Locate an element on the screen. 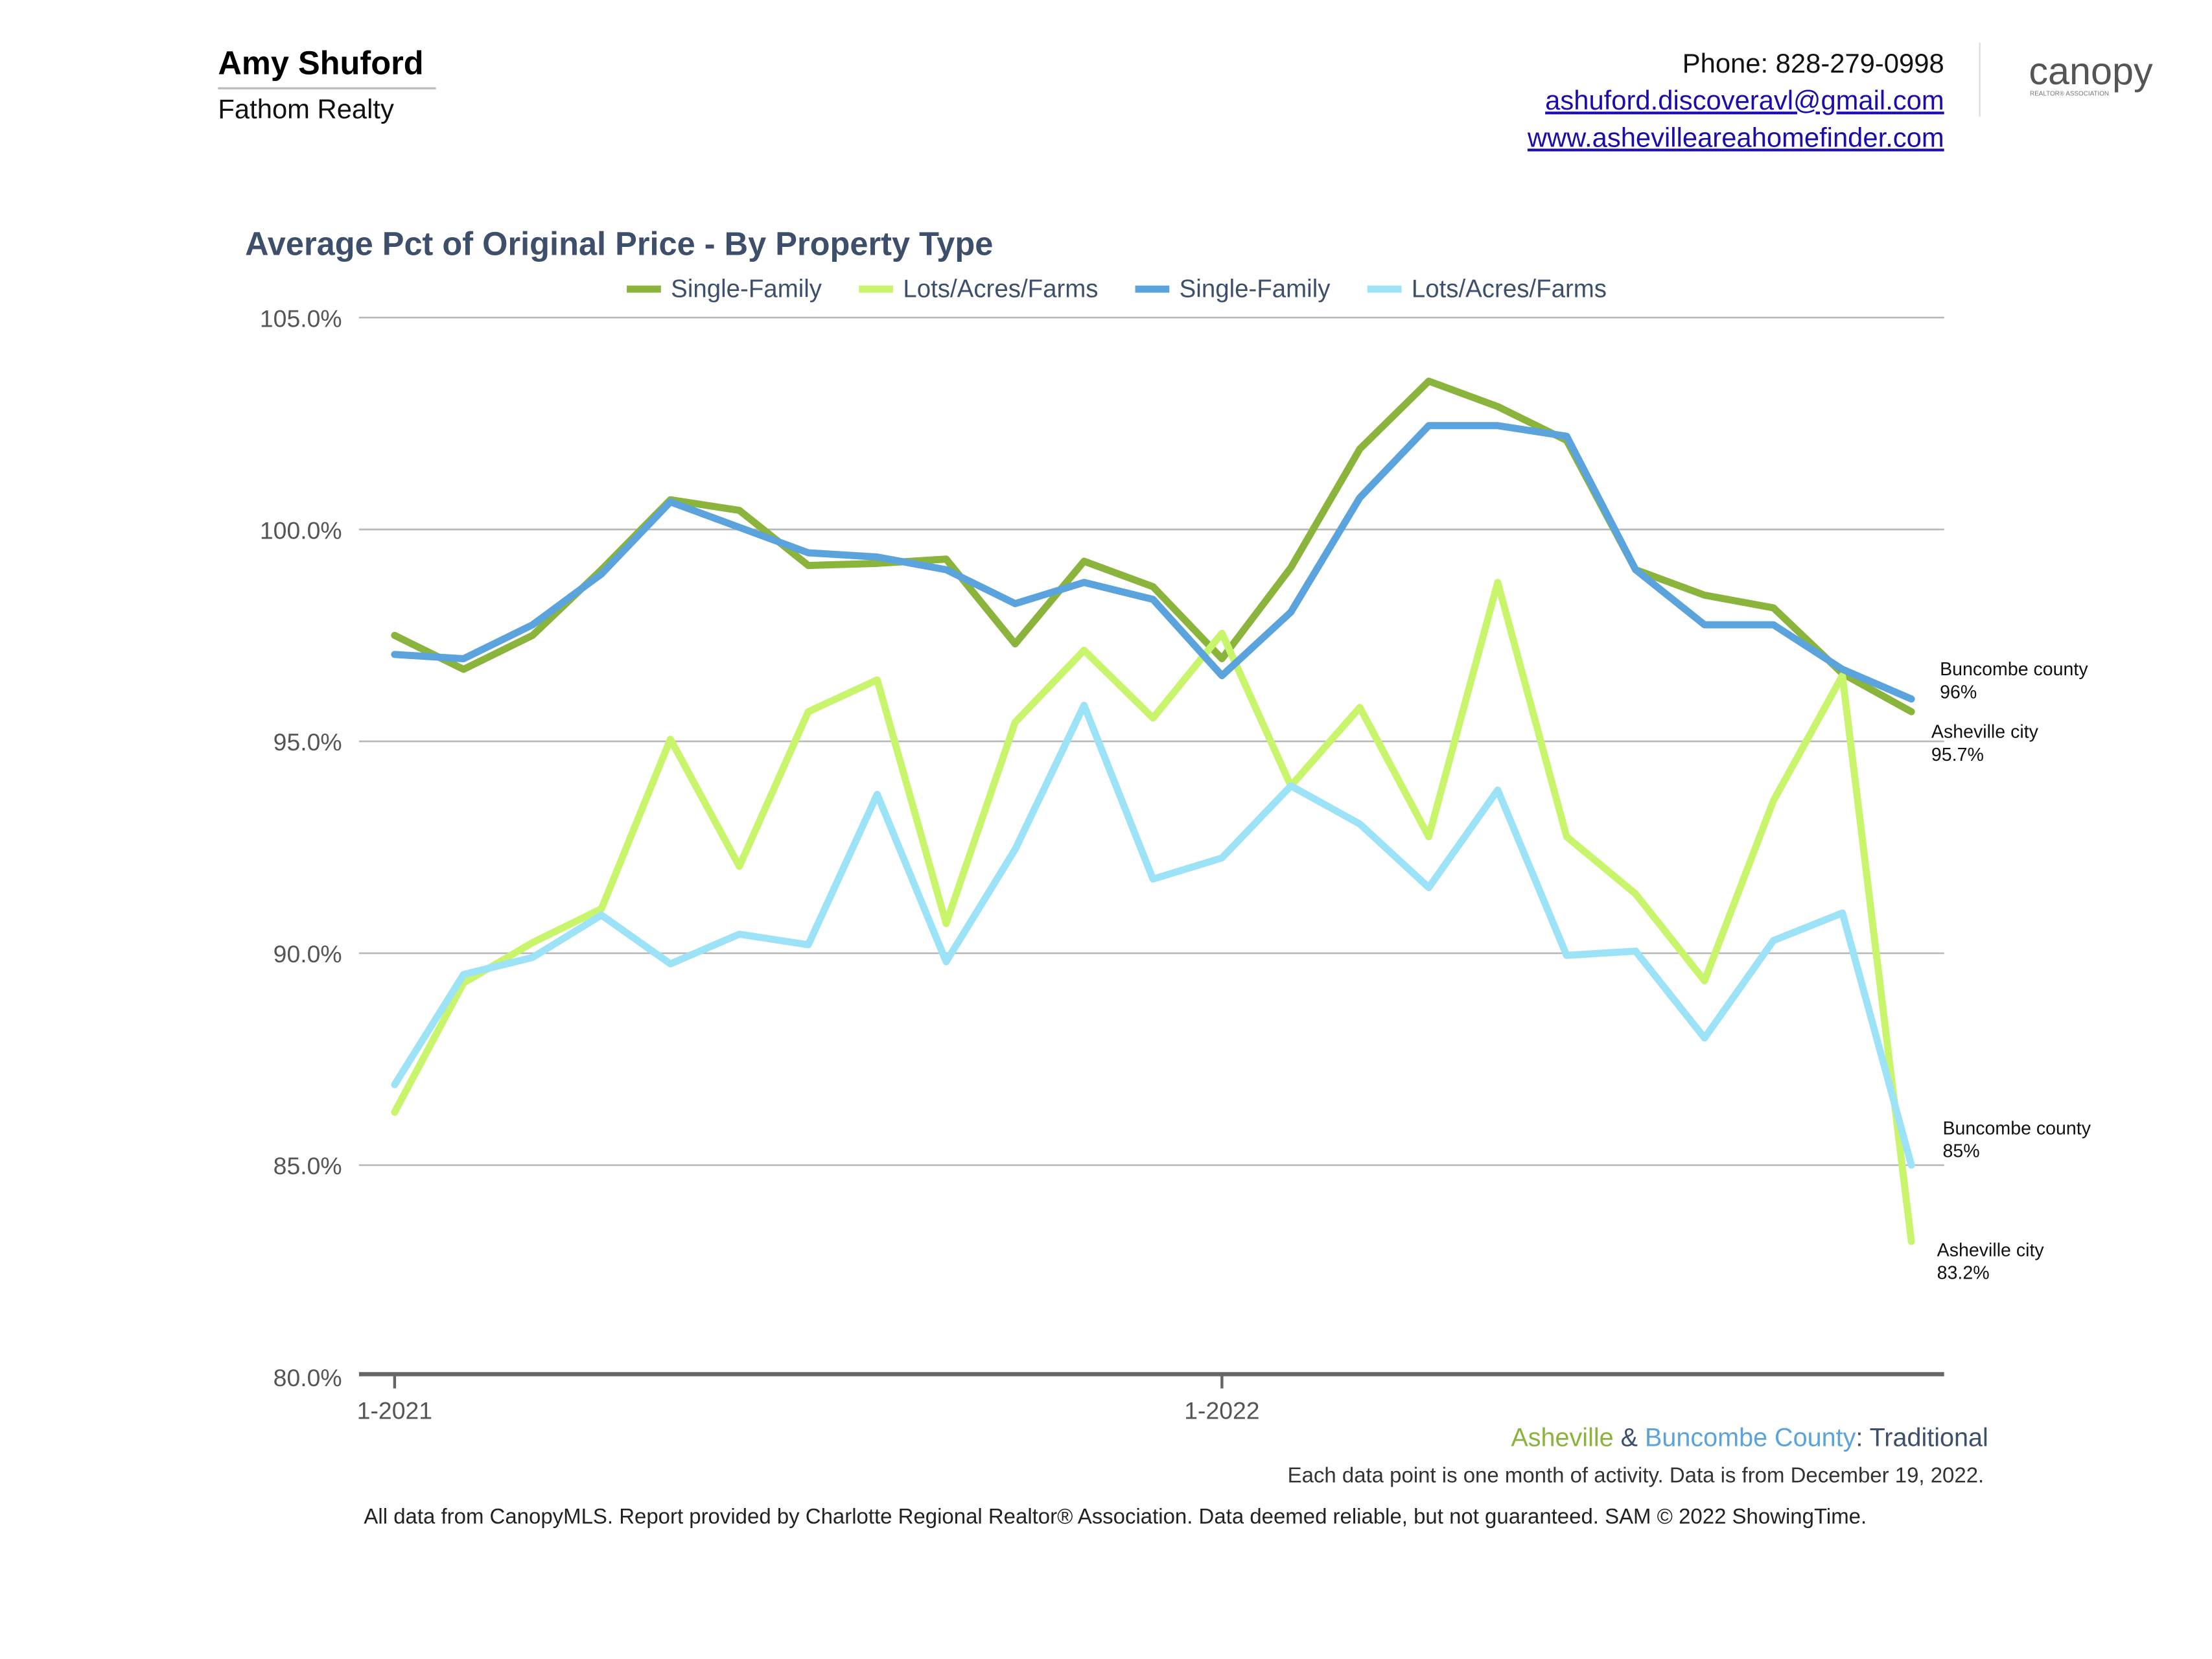  end-label-value: 85% is located at coordinates (1960, 1151).